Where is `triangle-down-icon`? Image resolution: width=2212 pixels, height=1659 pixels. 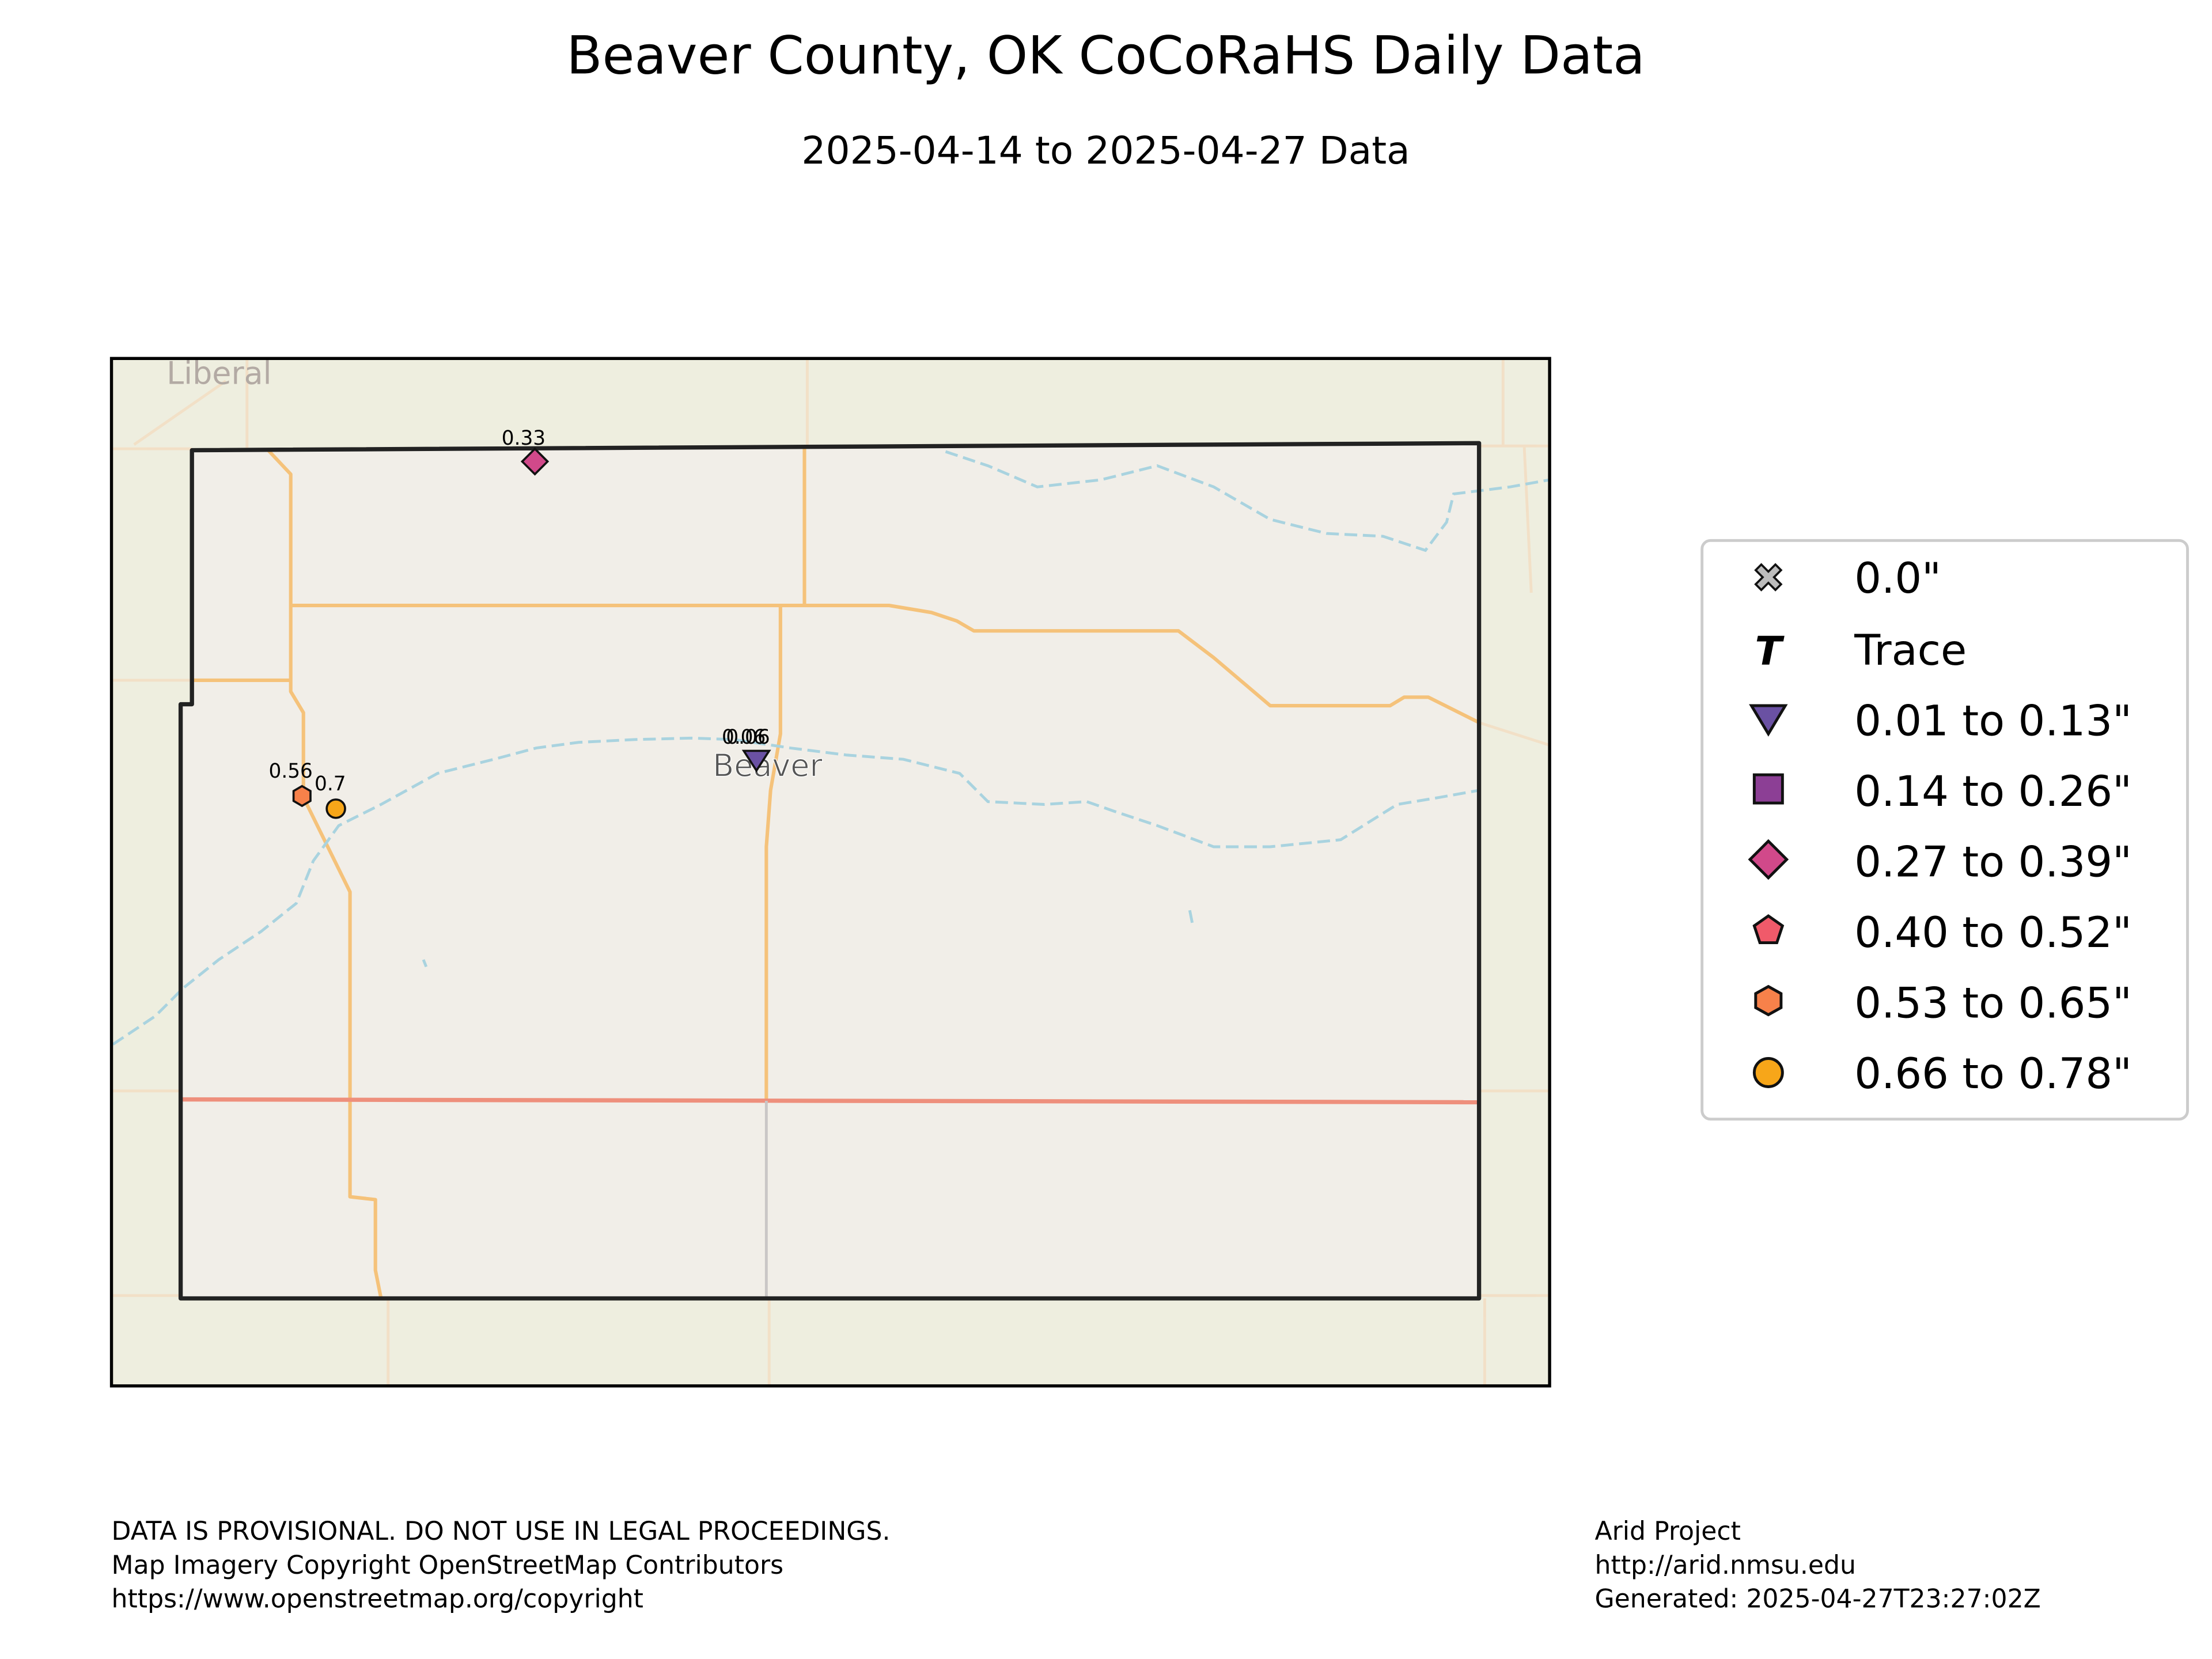
triangle-down-icon is located at coordinates (1768, 720).